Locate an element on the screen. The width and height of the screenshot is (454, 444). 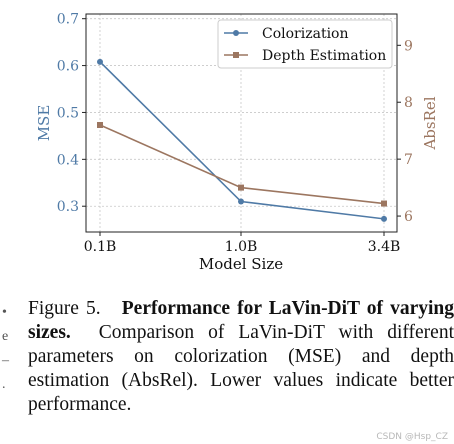
caption-label: Figure 5. is located at coordinates (64, 308).